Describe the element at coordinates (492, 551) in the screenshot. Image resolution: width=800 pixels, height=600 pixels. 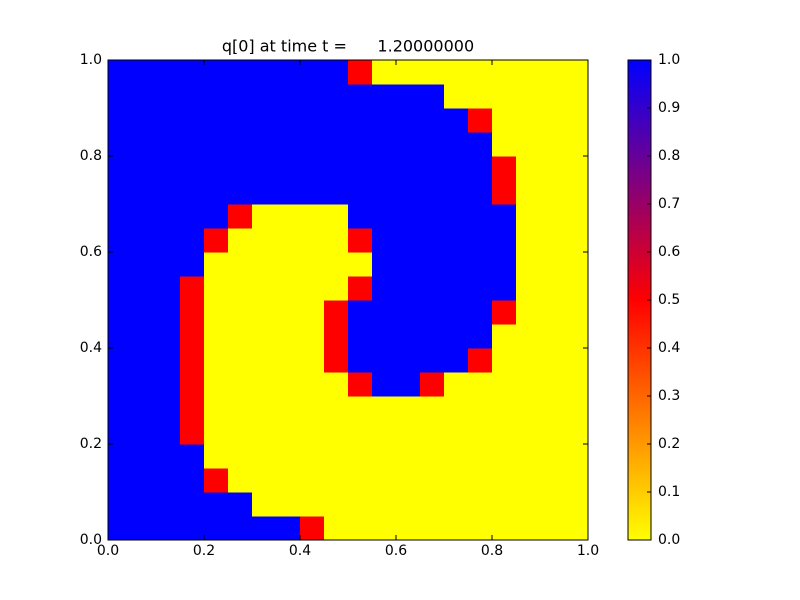
I see `x-tick-label: 0.8` at that location.